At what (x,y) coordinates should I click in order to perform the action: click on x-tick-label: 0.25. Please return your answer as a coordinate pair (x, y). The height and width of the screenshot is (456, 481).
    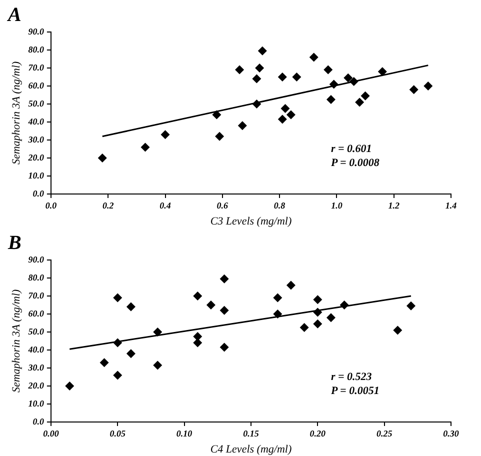
    Looking at the image, I should click on (384, 433).